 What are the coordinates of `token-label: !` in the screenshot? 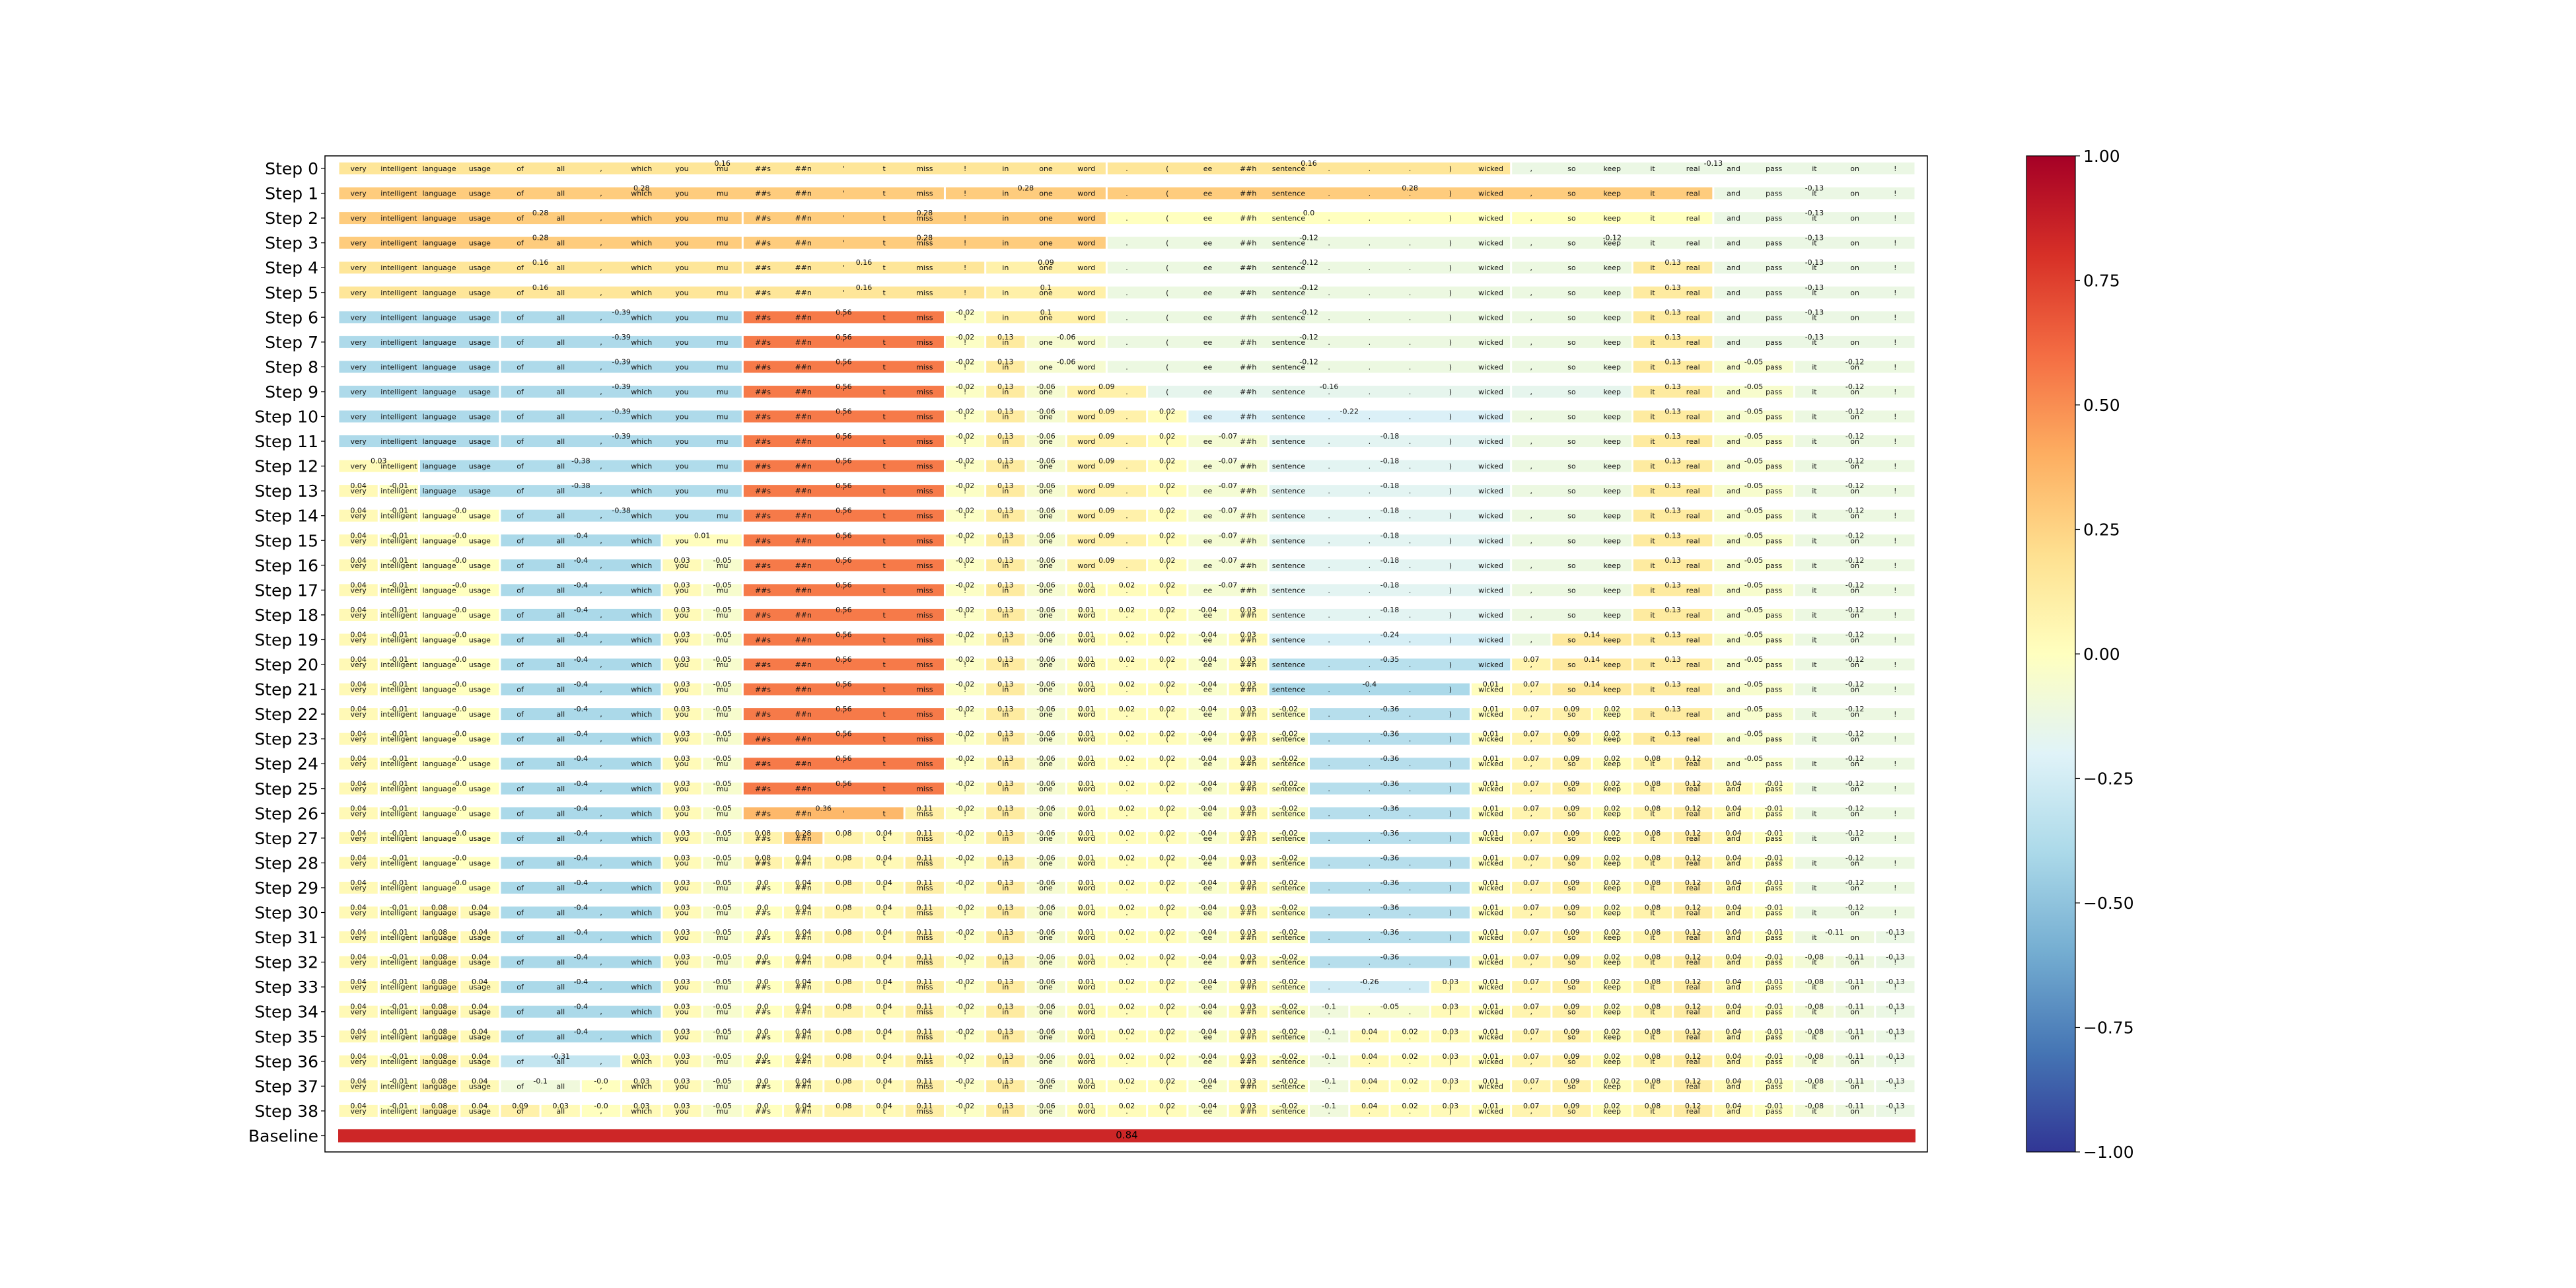 It's located at (965, 938).